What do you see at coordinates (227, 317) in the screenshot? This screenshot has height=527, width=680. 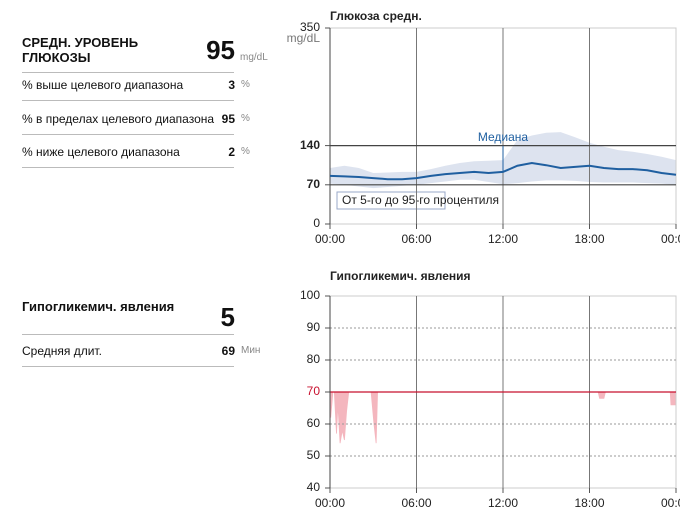 I see `events-value: 5` at bounding box center [227, 317].